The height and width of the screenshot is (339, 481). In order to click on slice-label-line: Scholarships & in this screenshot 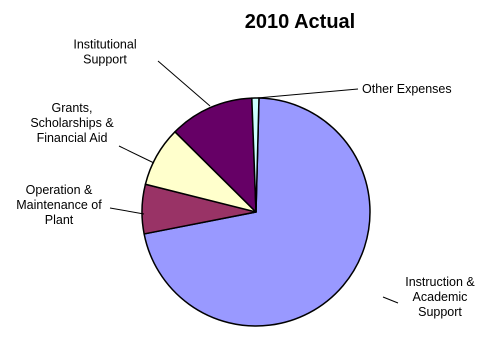, I will do `click(72, 123)`.